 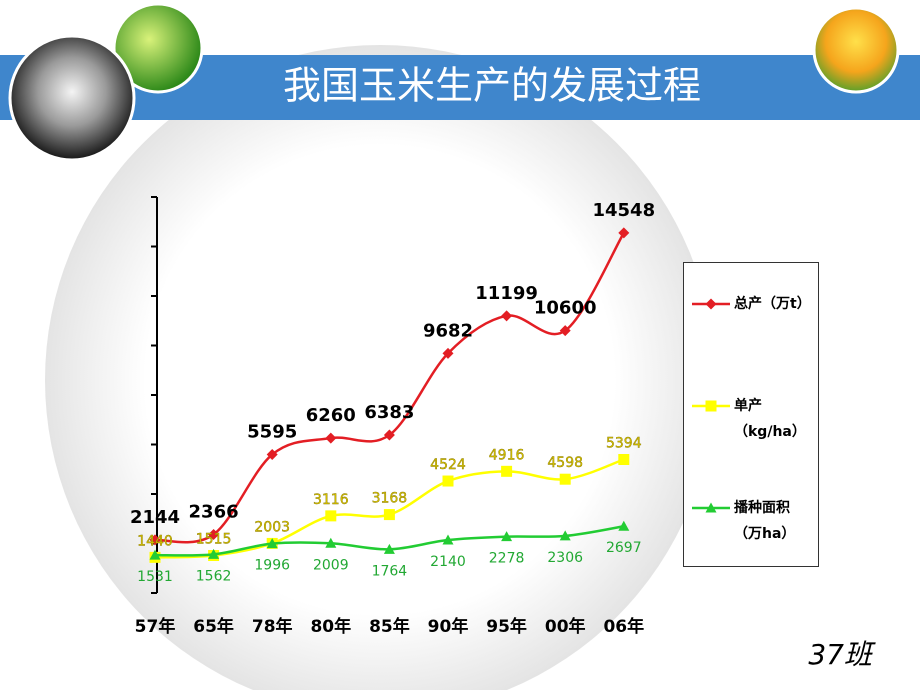 I want to click on legend-label: 单产（kg/ha）, so click(x=770, y=419).